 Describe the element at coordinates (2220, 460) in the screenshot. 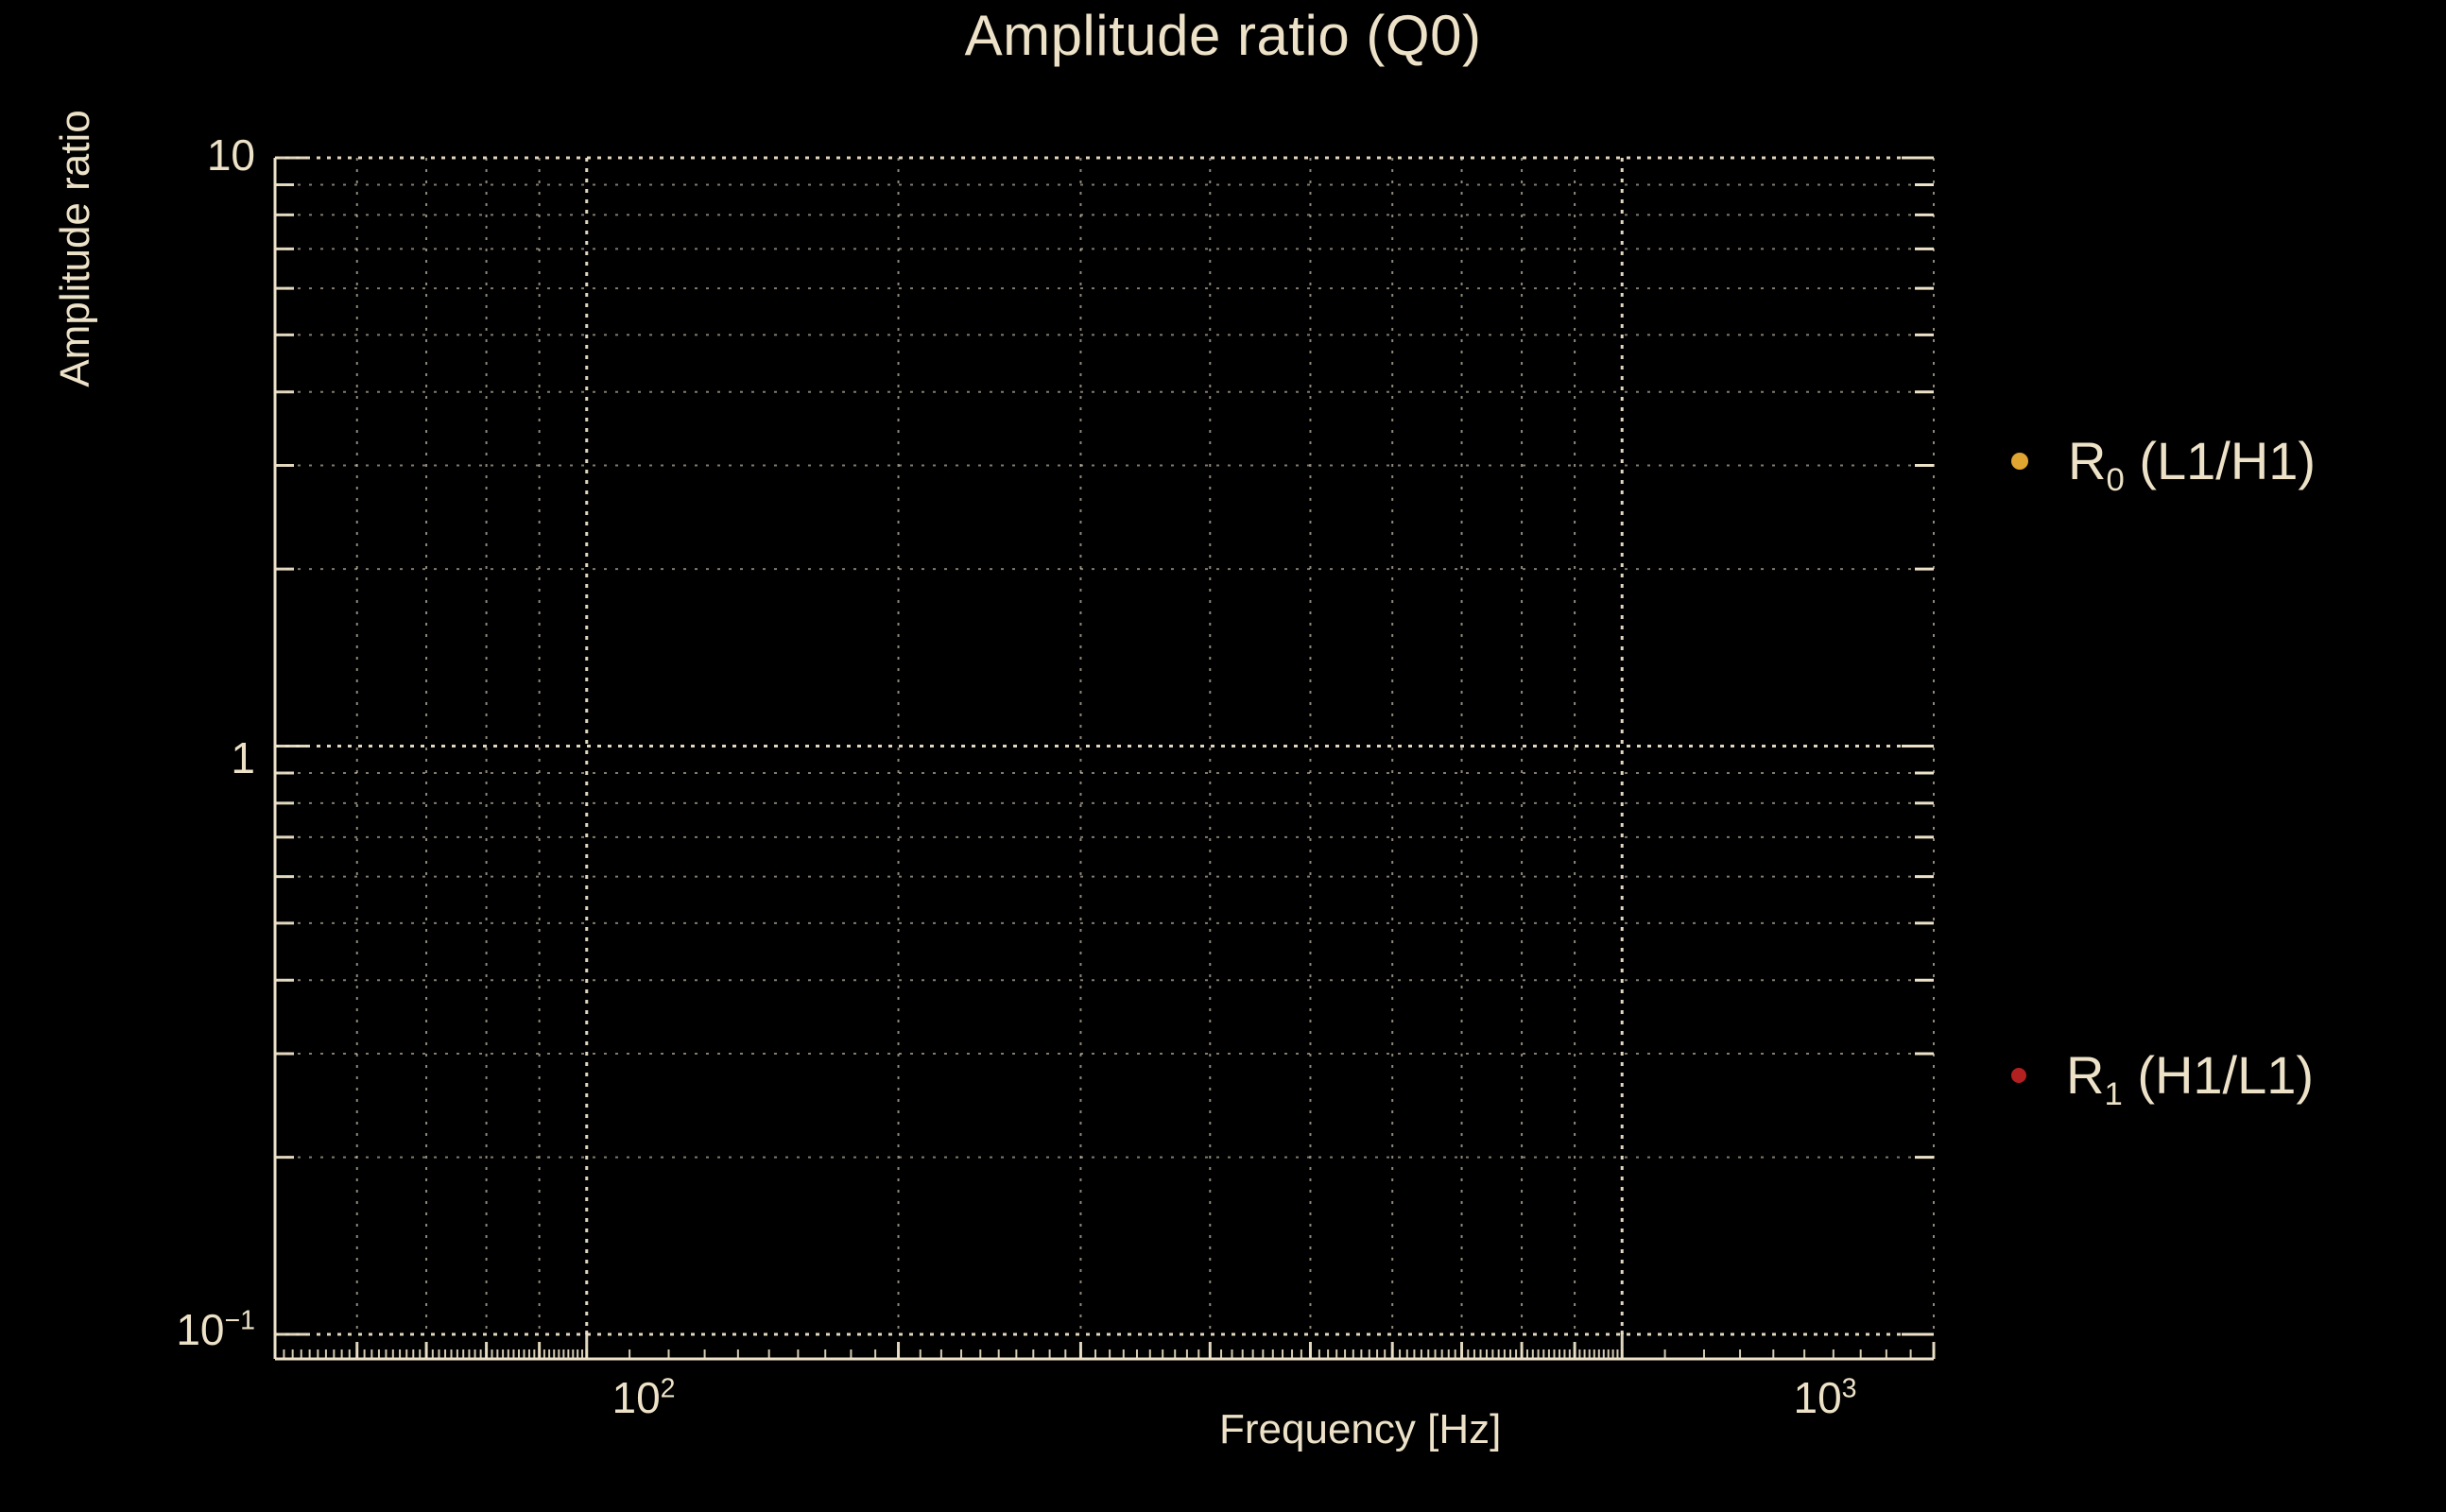

I see `legend-label-r0-suffix: (L1/H1)` at that location.